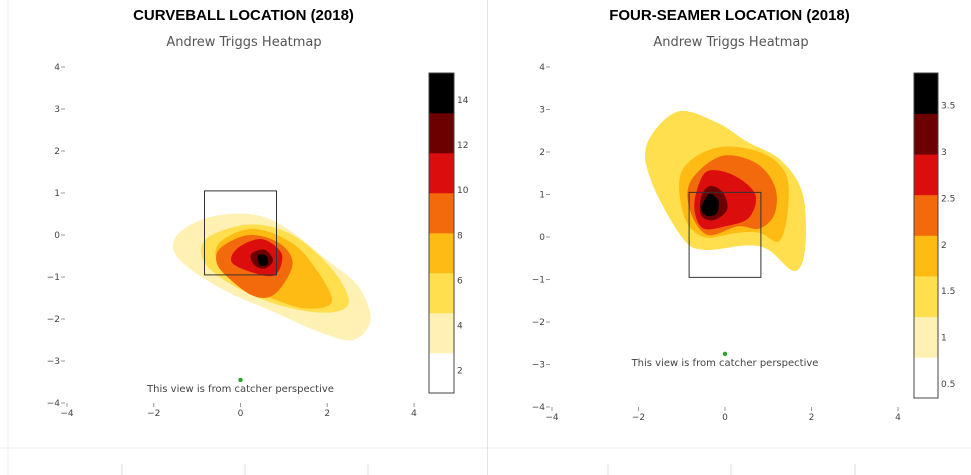  Describe the element at coordinates (463, 191) in the screenshot. I see `colorbar-tick-label: 10` at that location.